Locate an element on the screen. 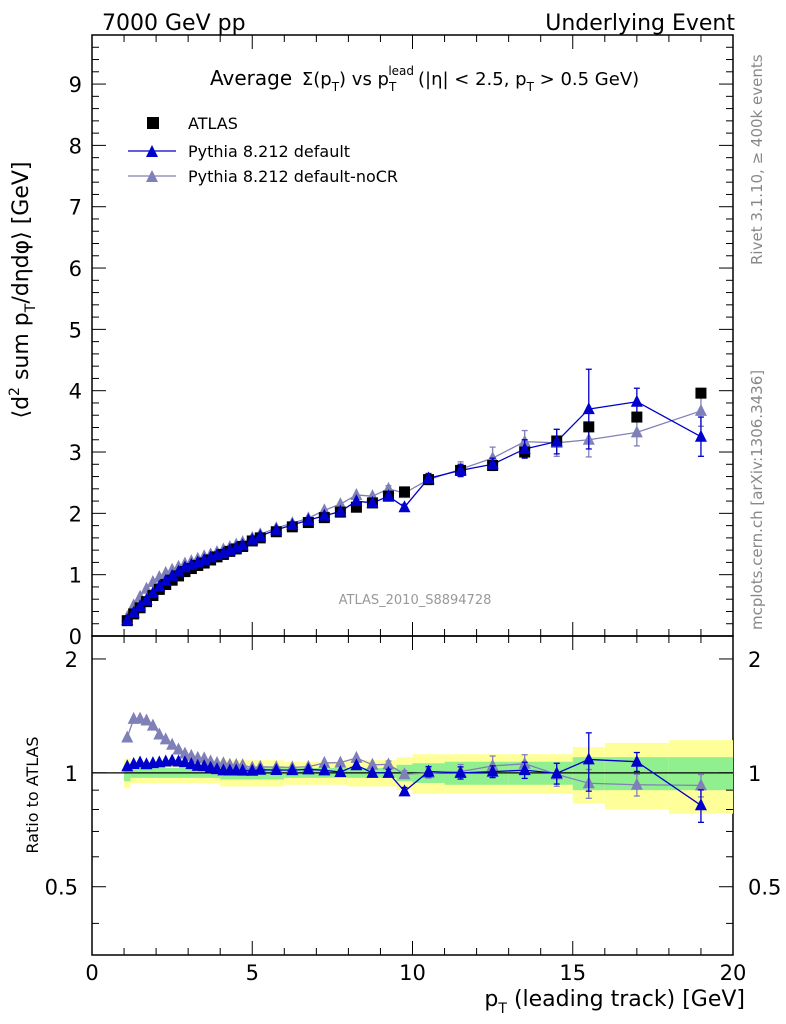 This screenshot has width=786, height=1024. ratio-tick-label-left: 1 is located at coordinates (71, 774).